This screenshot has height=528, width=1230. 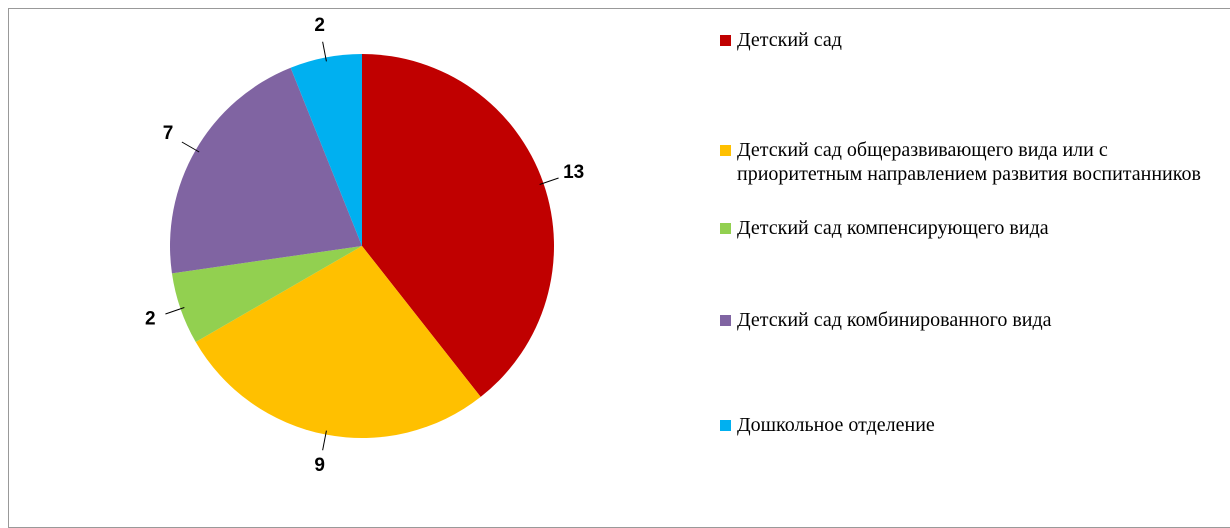 I want to click on data-label: 9, so click(x=319, y=465).